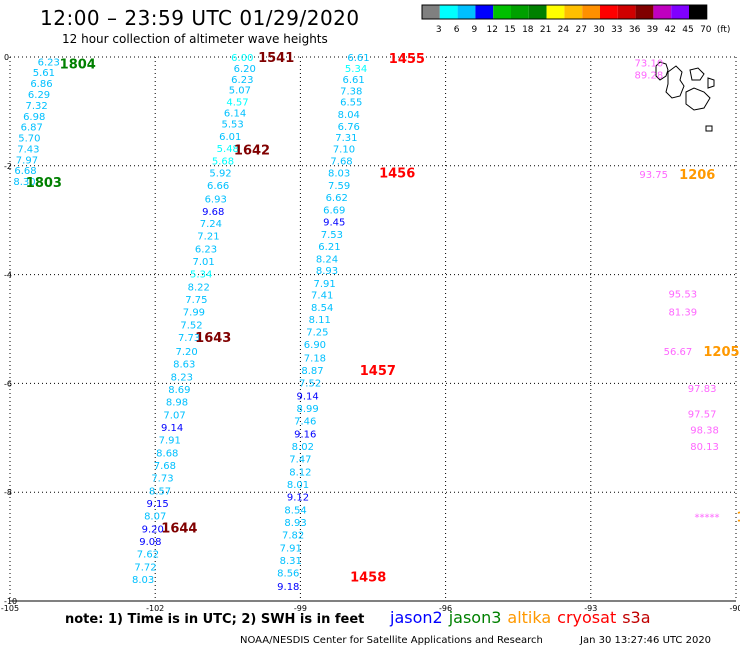 The height and width of the screenshot is (650, 740). What do you see at coordinates (276, 58) in the screenshot?
I see `pass-time-label: 1541` at bounding box center [276, 58].